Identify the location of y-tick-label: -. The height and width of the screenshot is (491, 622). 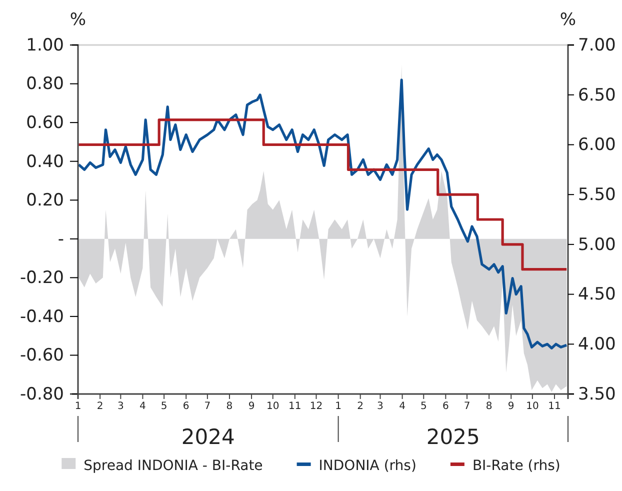
(61, 239).